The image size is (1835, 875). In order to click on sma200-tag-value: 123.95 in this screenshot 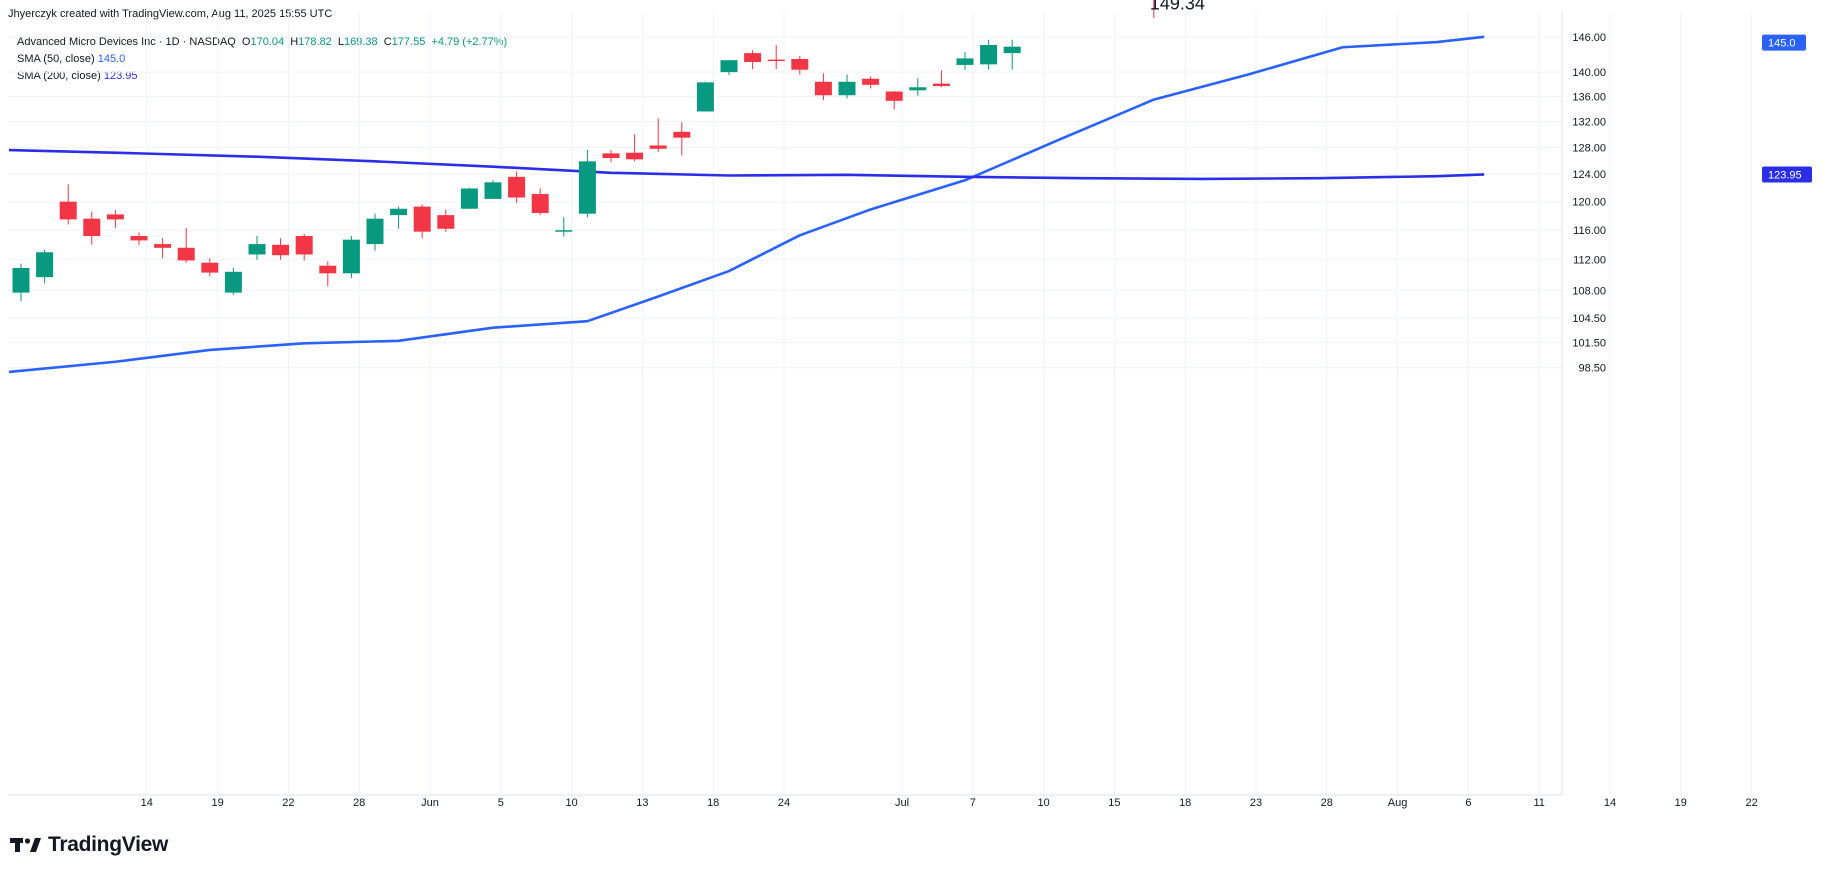, I will do `click(1785, 175)`.